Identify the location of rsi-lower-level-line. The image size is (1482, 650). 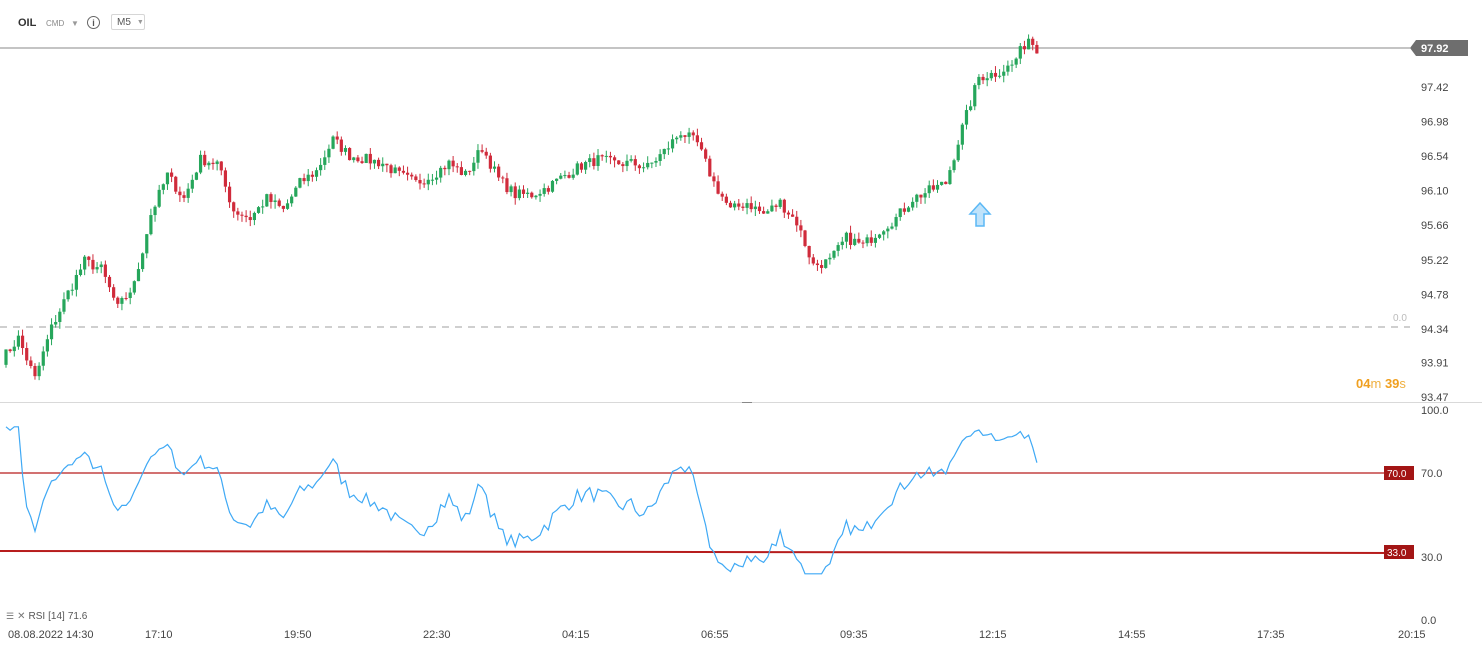
(706, 552).